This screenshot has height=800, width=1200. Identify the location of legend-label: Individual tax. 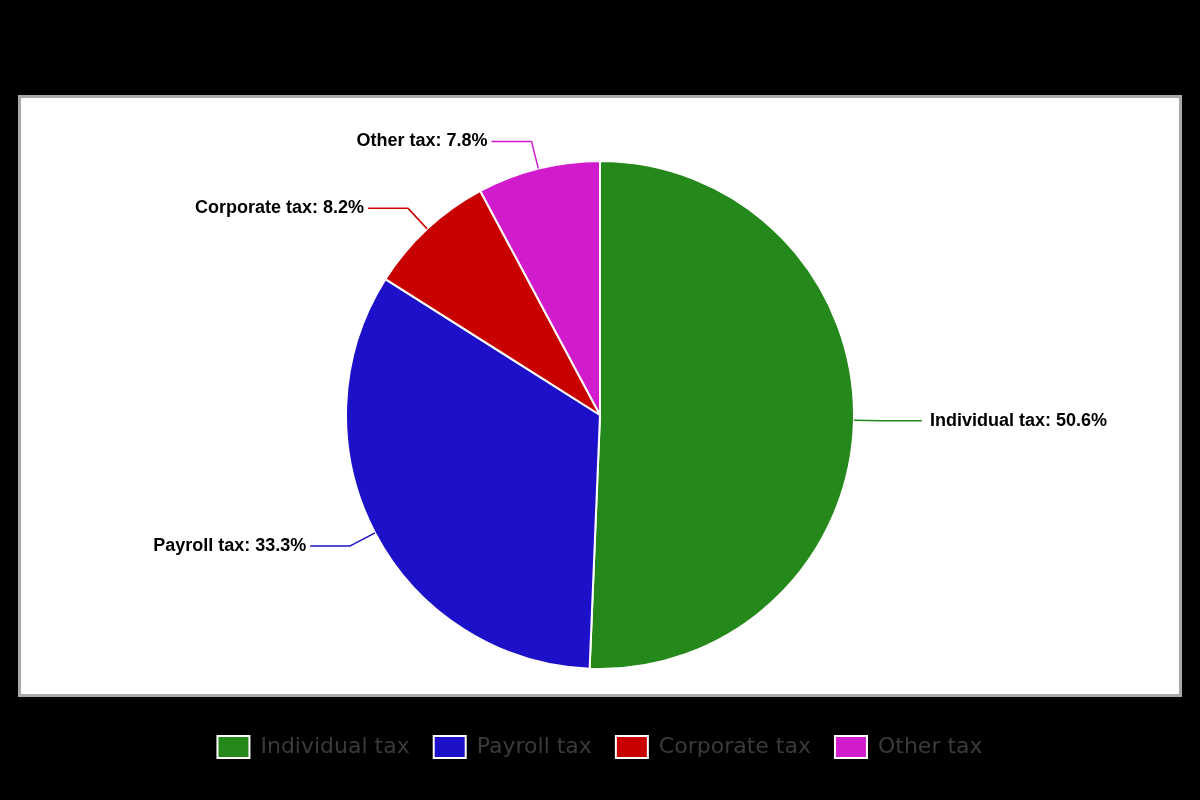
(335, 745).